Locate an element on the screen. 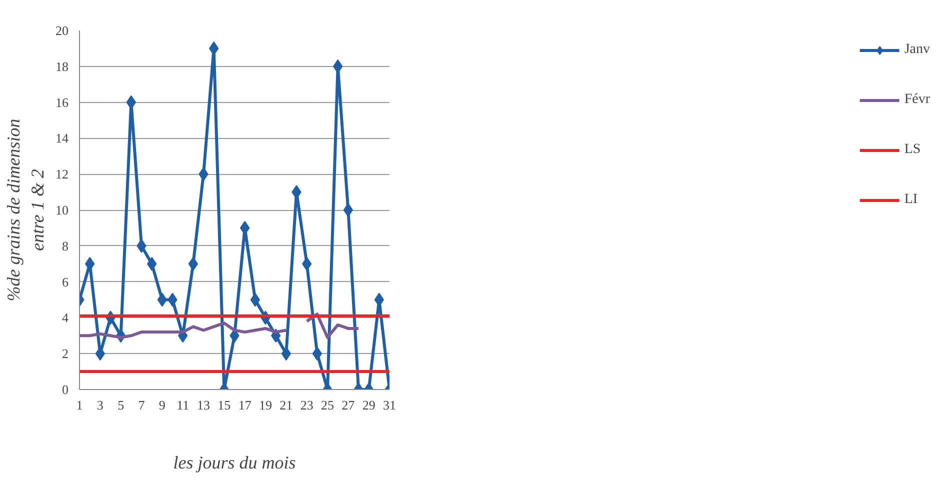 The width and height of the screenshot is (952, 481). legend-label: Janv is located at coordinates (917, 50).